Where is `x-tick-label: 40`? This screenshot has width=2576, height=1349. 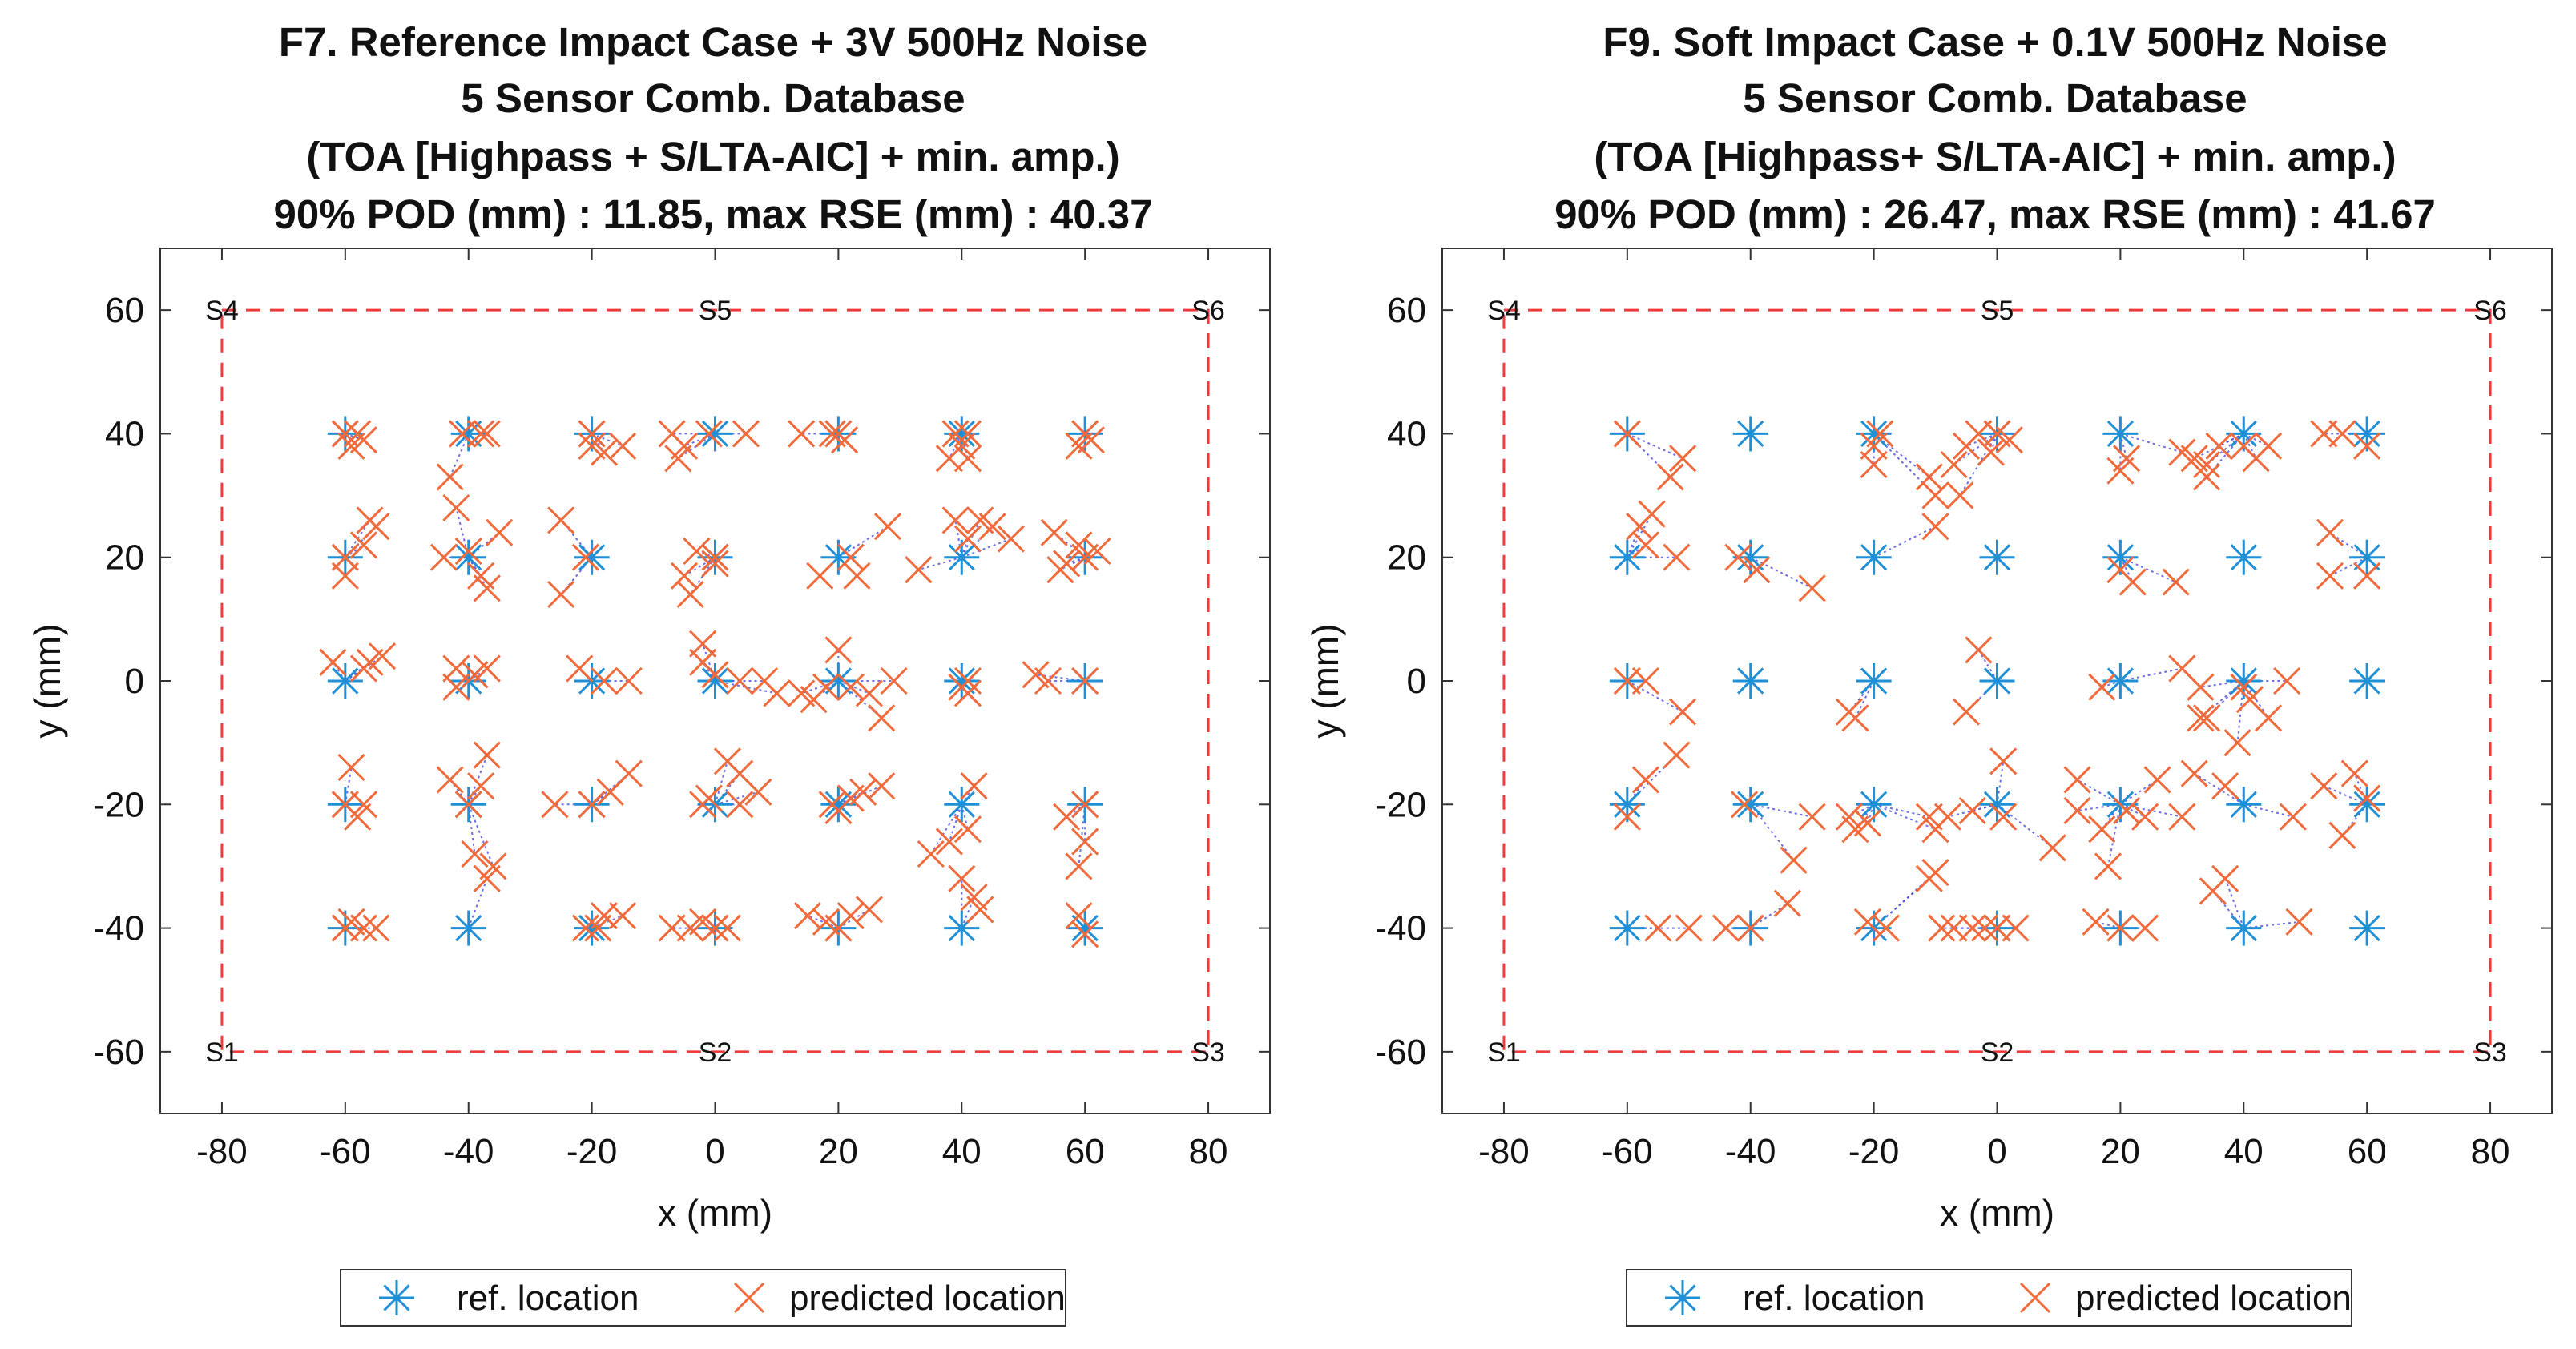
x-tick-label: 40 is located at coordinates (962, 1151).